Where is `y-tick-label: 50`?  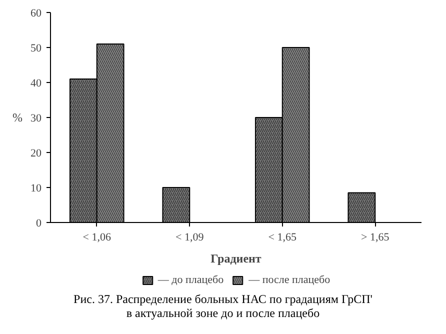
y-tick-label: 50 is located at coordinates (36, 48).